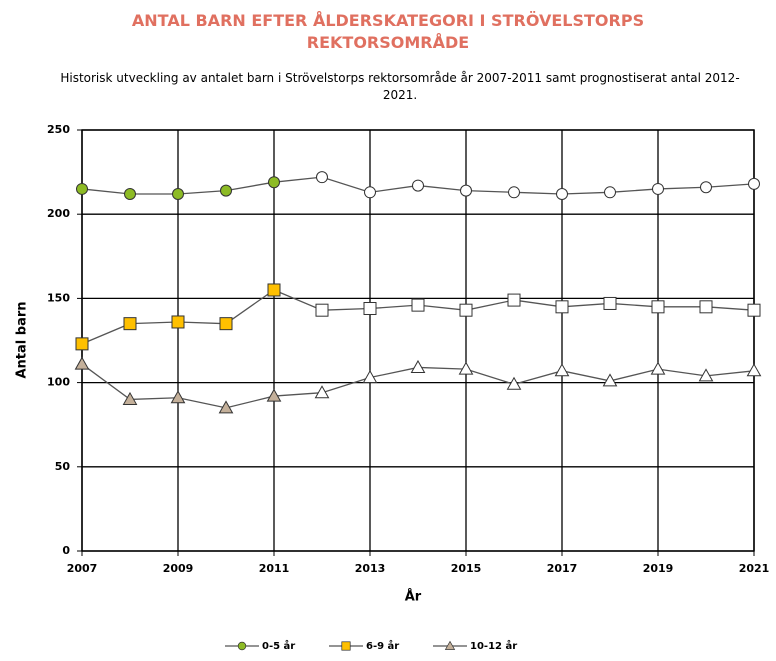 The image size is (776, 661). I want to click on x-tick-label: 2019, so click(658, 568).